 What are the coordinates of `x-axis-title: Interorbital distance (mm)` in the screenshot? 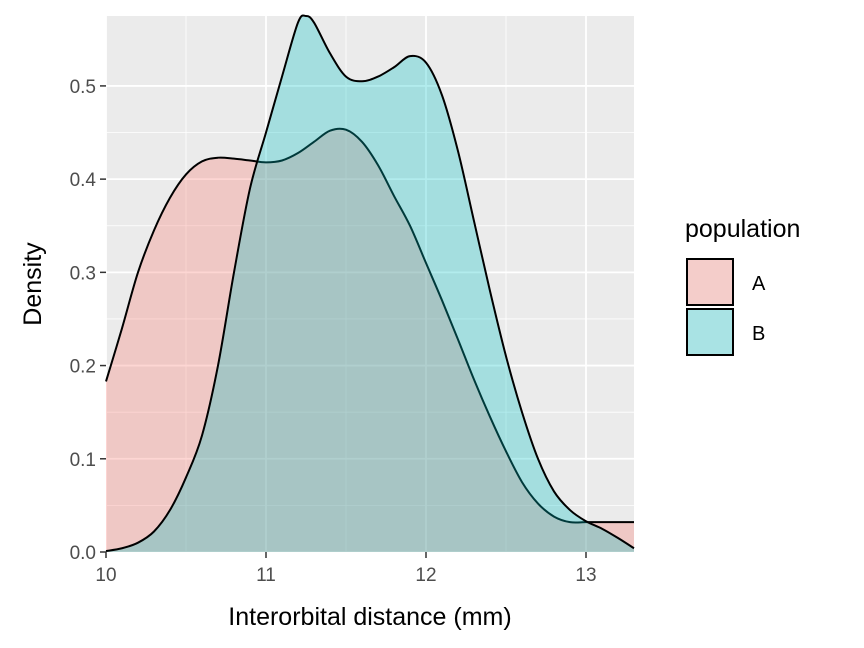 It's located at (369, 617).